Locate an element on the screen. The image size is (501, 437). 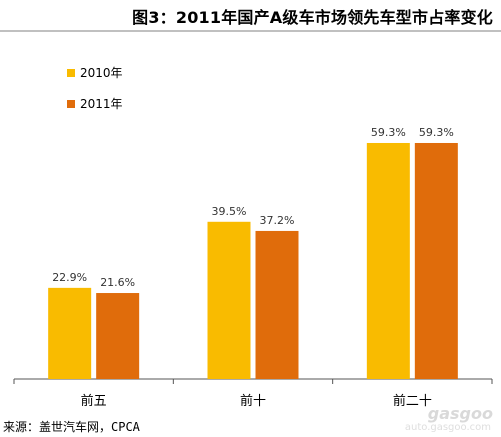
x-tick-label: 前二十 is located at coordinates (412, 401).